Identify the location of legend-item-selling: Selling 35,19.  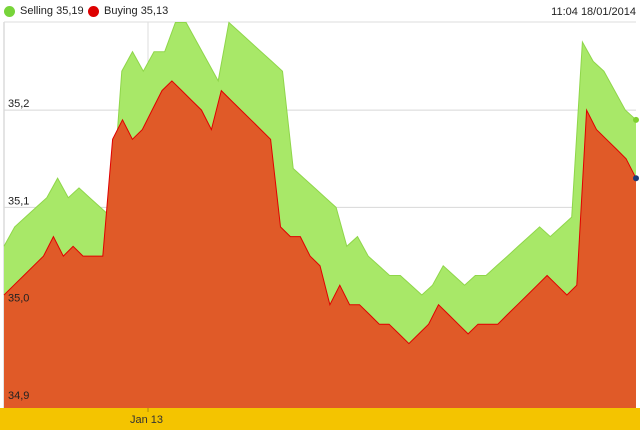
(44, 11).